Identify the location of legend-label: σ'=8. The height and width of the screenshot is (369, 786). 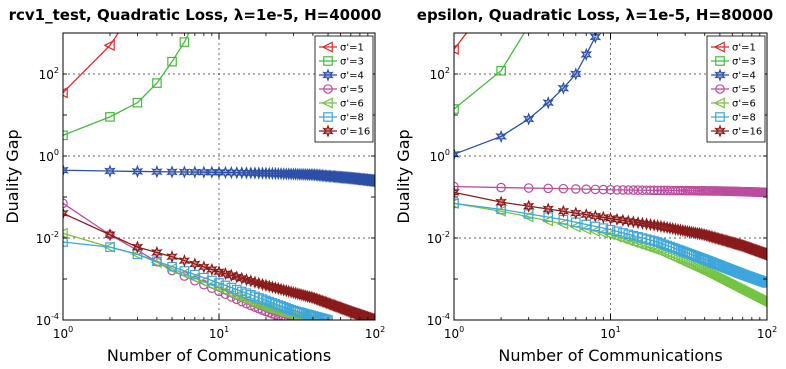
(352, 118).